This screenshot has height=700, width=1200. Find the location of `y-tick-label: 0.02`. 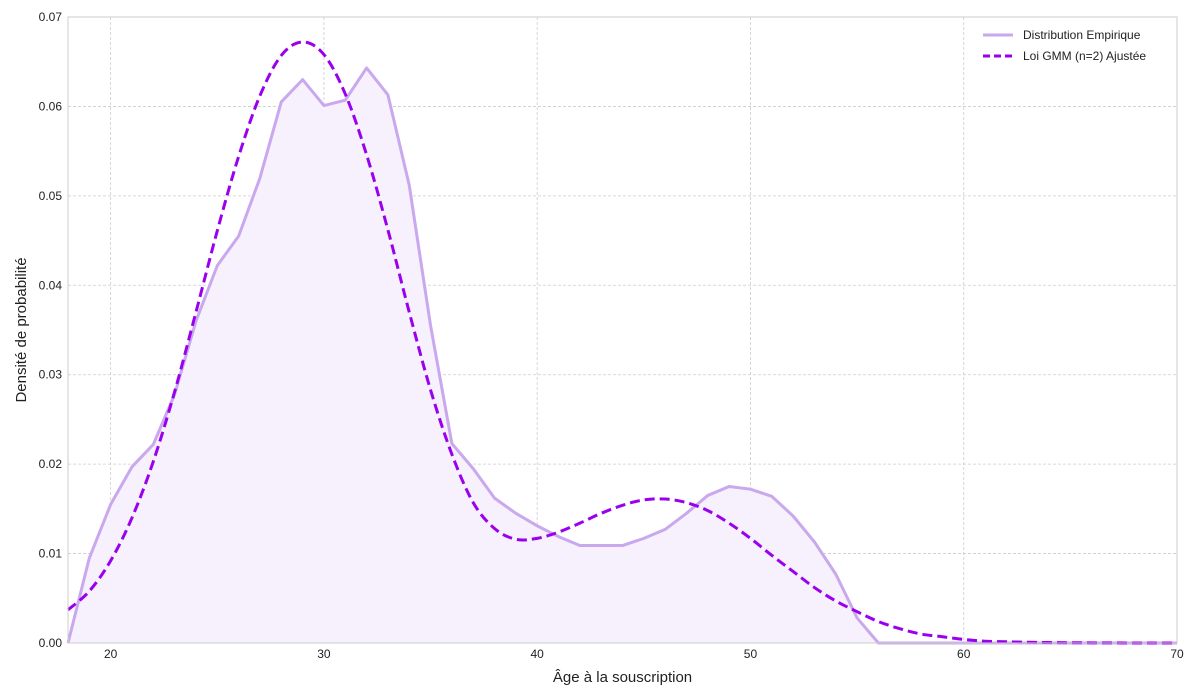

y-tick-label: 0.02 is located at coordinates (51, 464).